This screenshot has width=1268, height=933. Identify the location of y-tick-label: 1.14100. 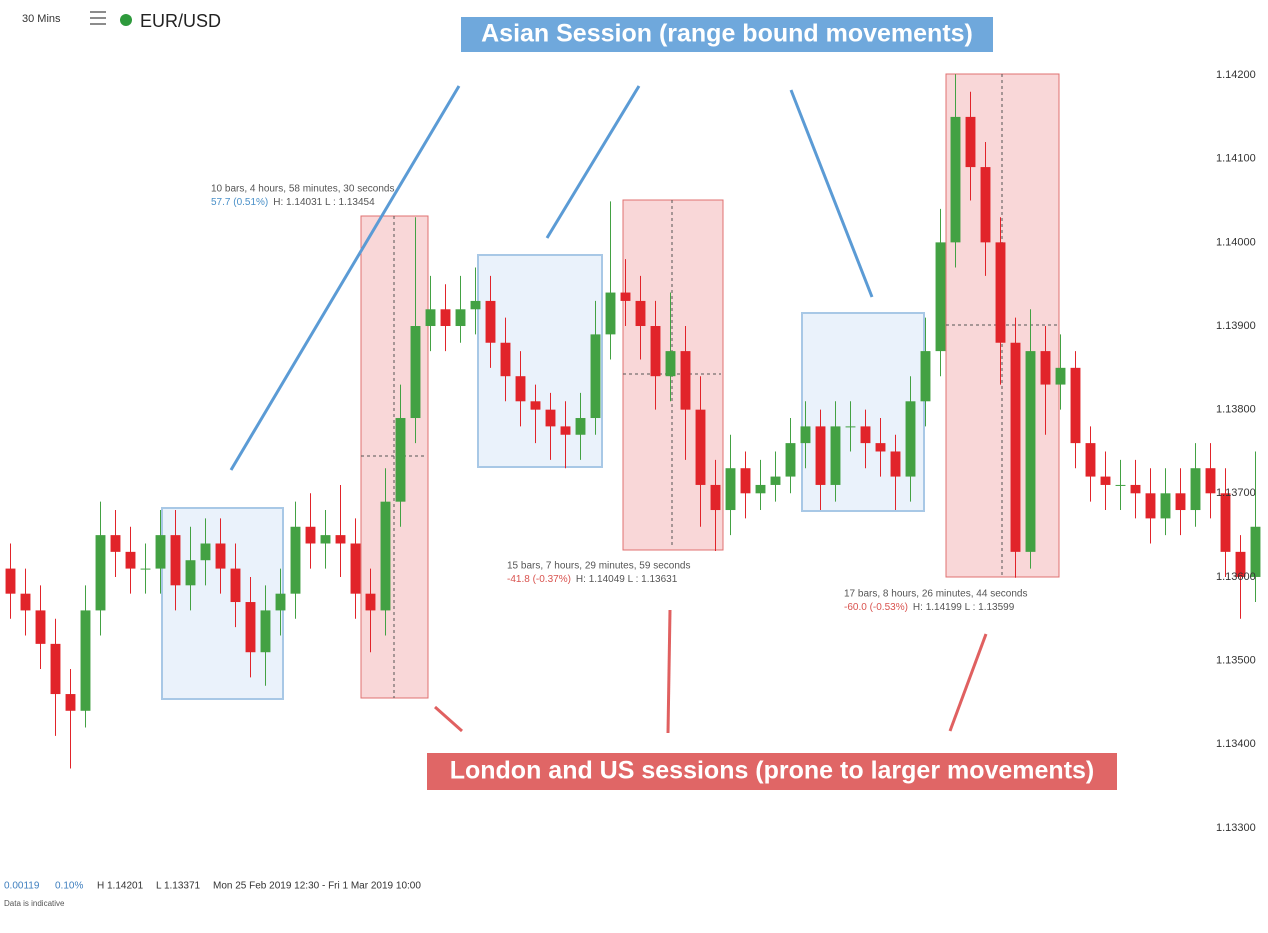
(1236, 159).